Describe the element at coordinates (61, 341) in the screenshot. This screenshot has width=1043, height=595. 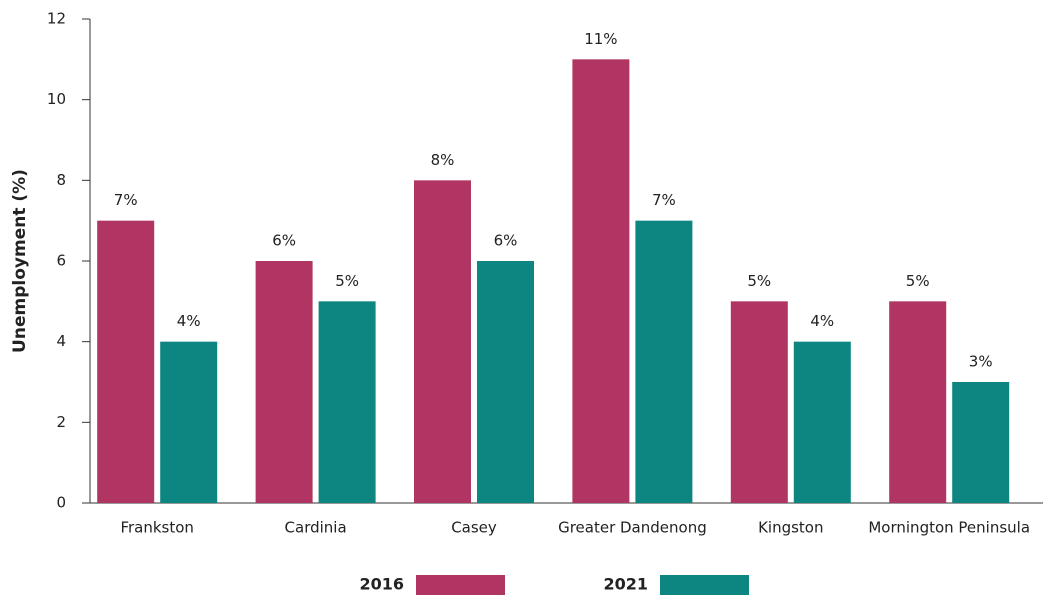
I see `y-tick-label: 4` at that location.